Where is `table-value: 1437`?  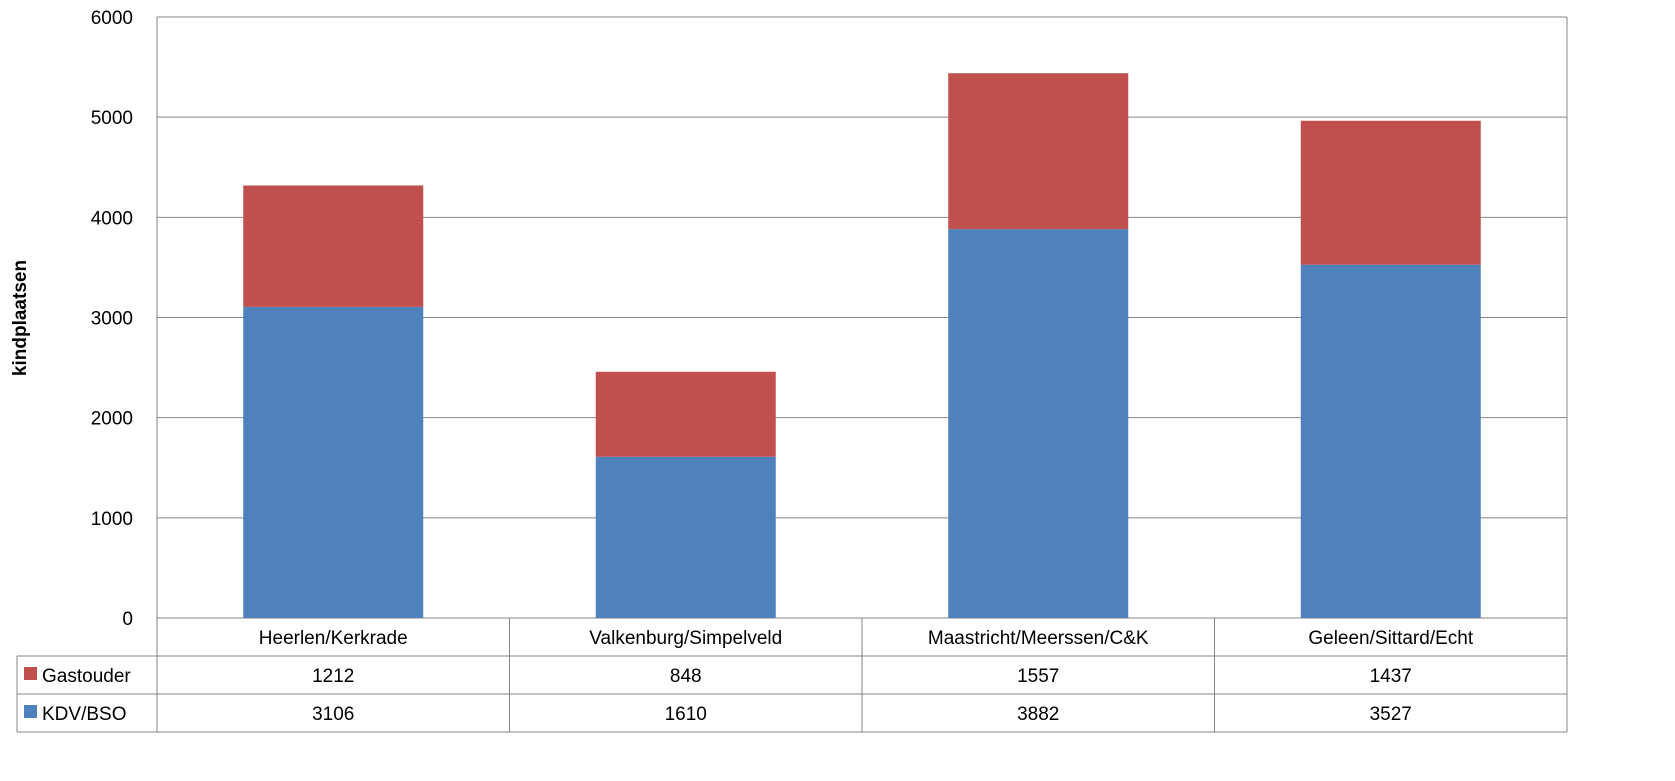 table-value: 1437 is located at coordinates (1391, 676).